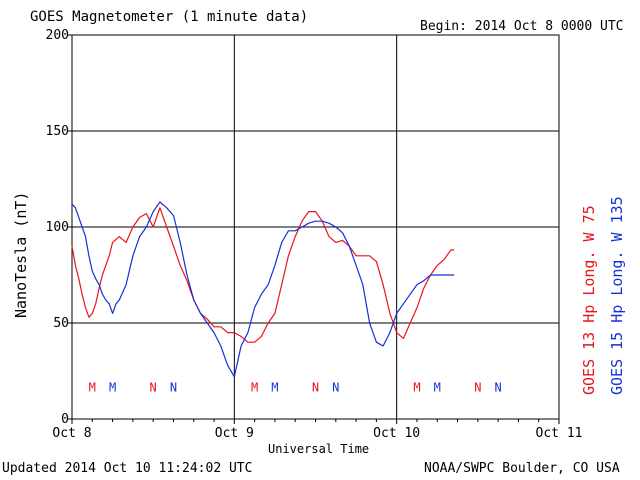 This screenshot has height=480, width=640. What do you see at coordinates (589, 300) in the screenshot?
I see `legend-goes13: GOES 13 Hp Long. W 75` at bounding box center [589, 300].